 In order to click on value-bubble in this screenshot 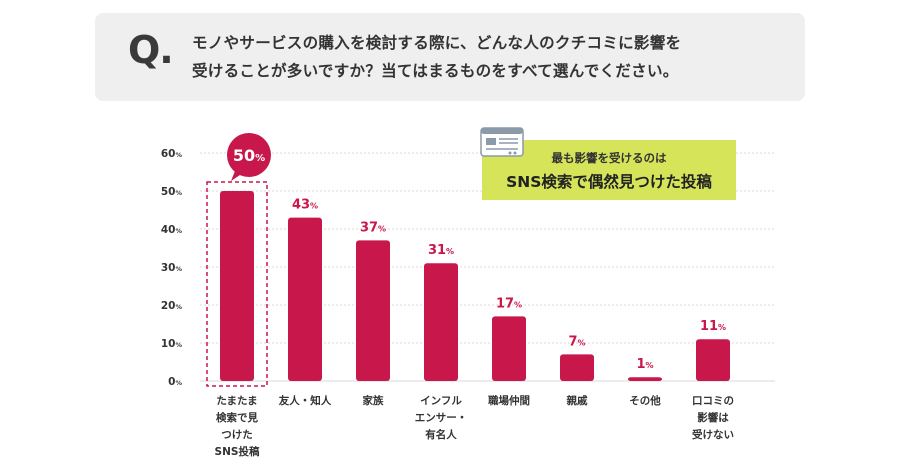, I will do `click(249, 155)`.